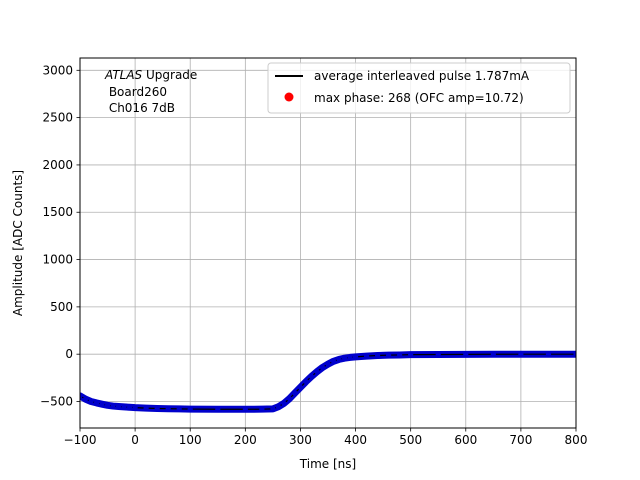 The height and width of the screenshot is (480, 640). What do you see at coordinates (355, 440) in the screenshot?
I see `x-tick-label: 400` at bounding box center [355, 440].